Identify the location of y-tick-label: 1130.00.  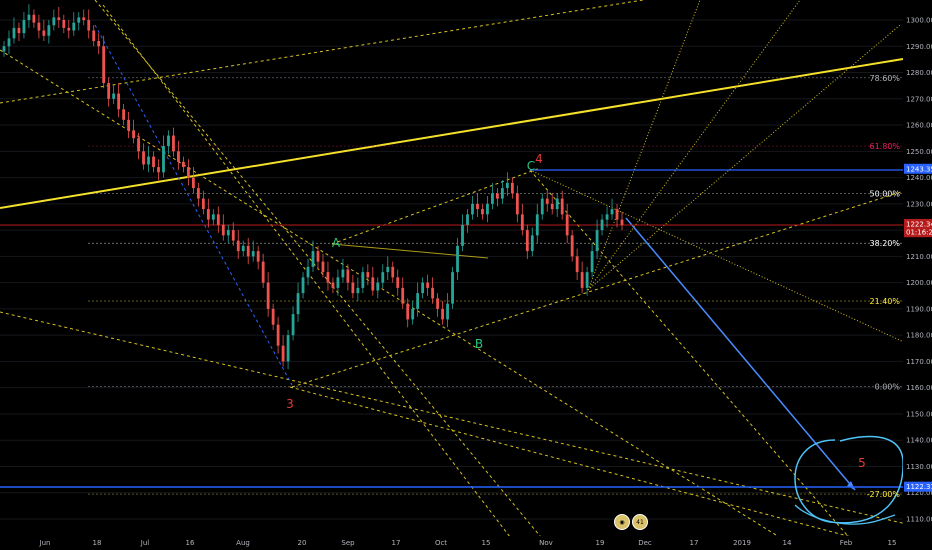
(919, 467).